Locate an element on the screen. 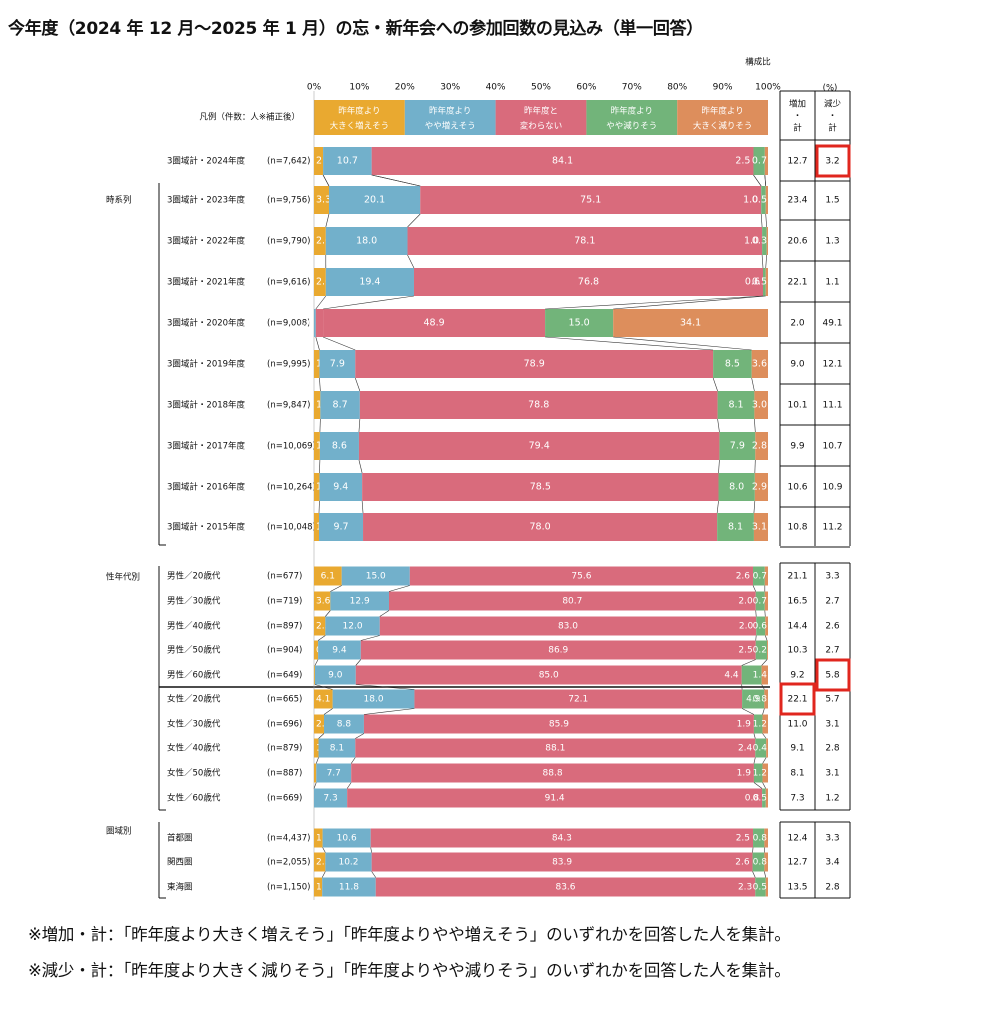 The width and height of the screenshot is (984, 1024). bar-value-label: 9.4 is located at coordinates (339, 651).